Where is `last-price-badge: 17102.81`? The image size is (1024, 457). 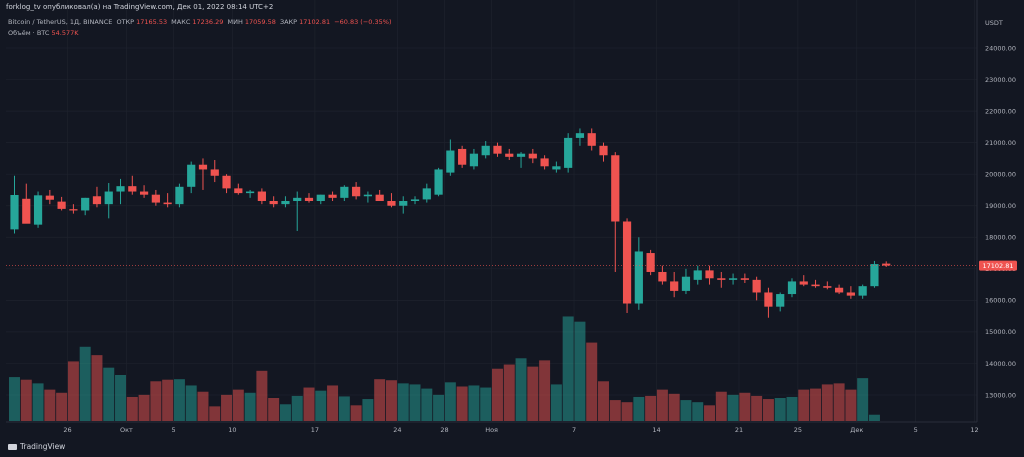 last-price-badge: 17102.81 is located at coordinates (998, 265).